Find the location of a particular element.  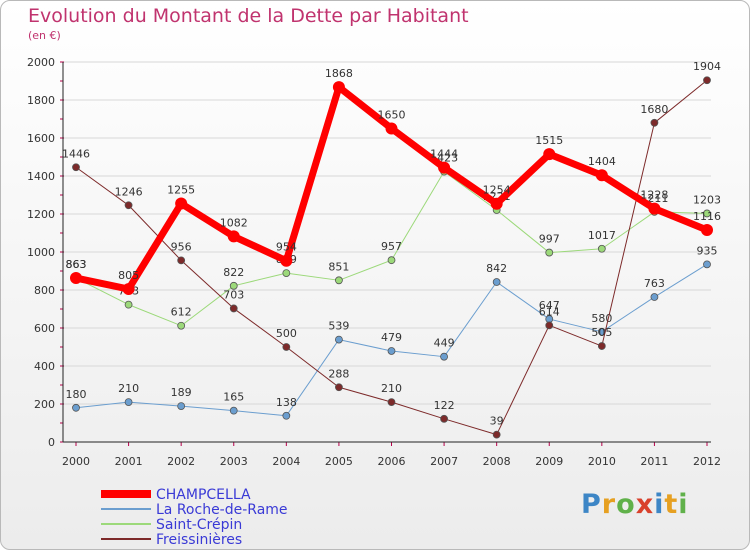

proxiti-logo: Proxiti is located at coordinates (635, 504).